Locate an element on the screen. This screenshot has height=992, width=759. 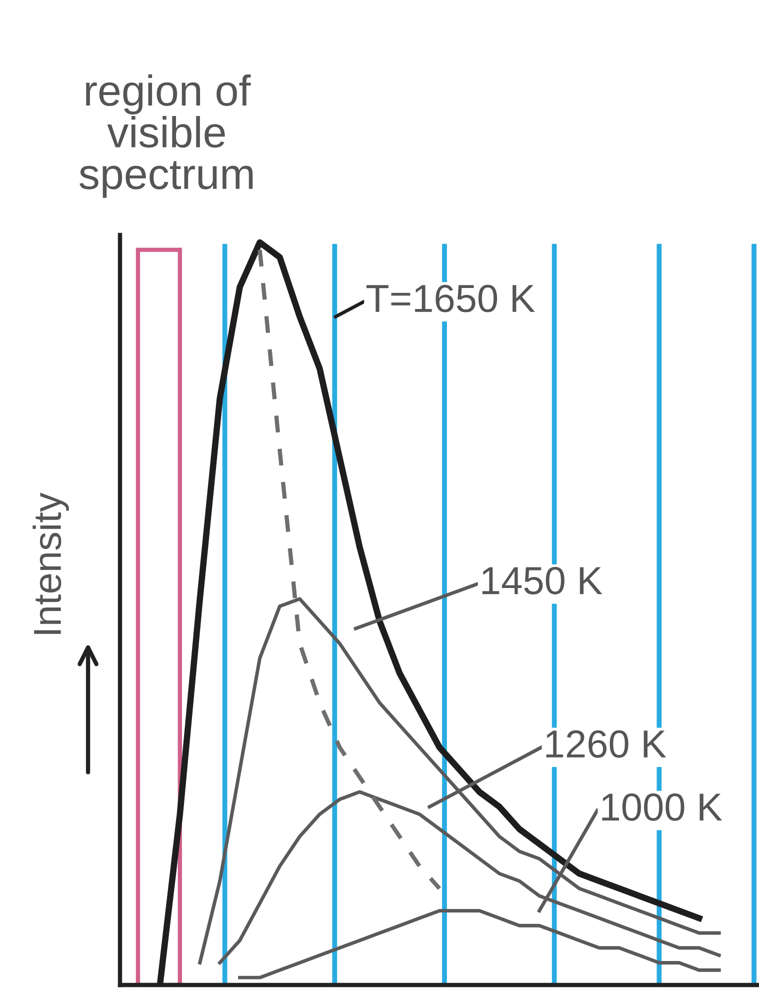
y-axis-title: Intensity is located at coordinates (50, 563).